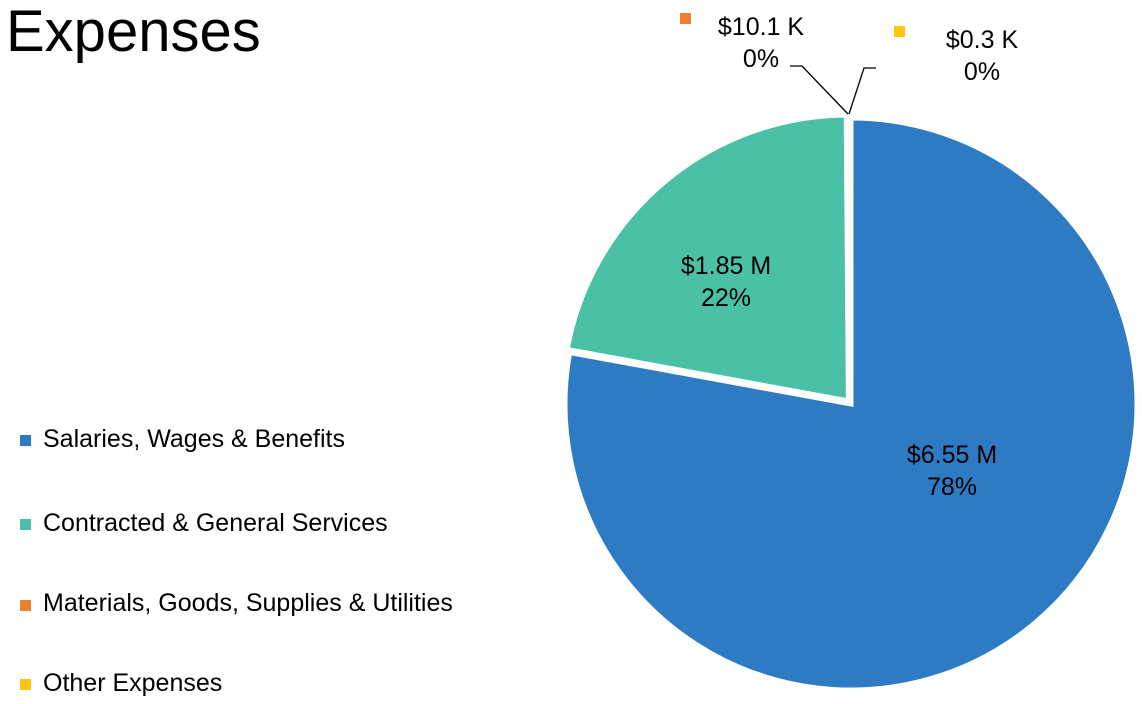  I want to click on legend-swatch-salaries, so click(25, 440).